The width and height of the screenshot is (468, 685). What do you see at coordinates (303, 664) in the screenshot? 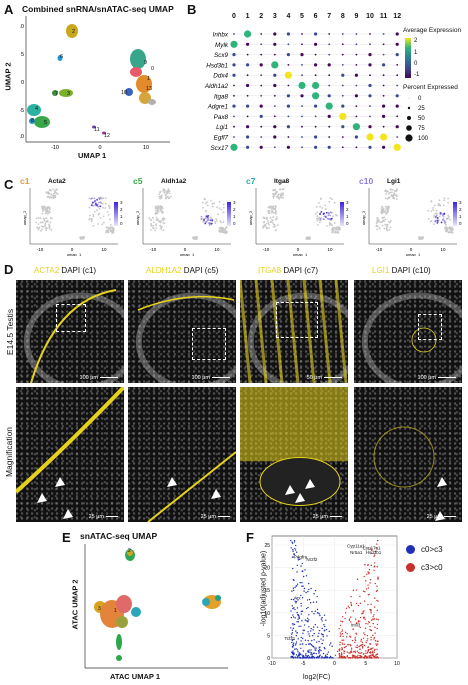
I see `f-xtick: -5` at bounding box center [303, 664].